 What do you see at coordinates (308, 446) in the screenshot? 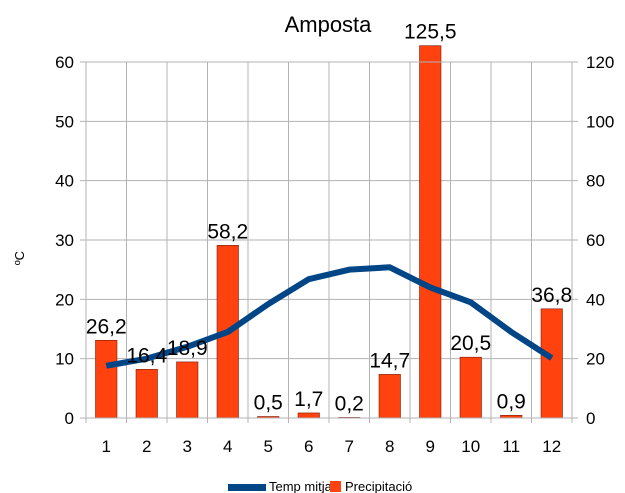
I see `x-tick-label: 6` at bounding box center [308, 446].